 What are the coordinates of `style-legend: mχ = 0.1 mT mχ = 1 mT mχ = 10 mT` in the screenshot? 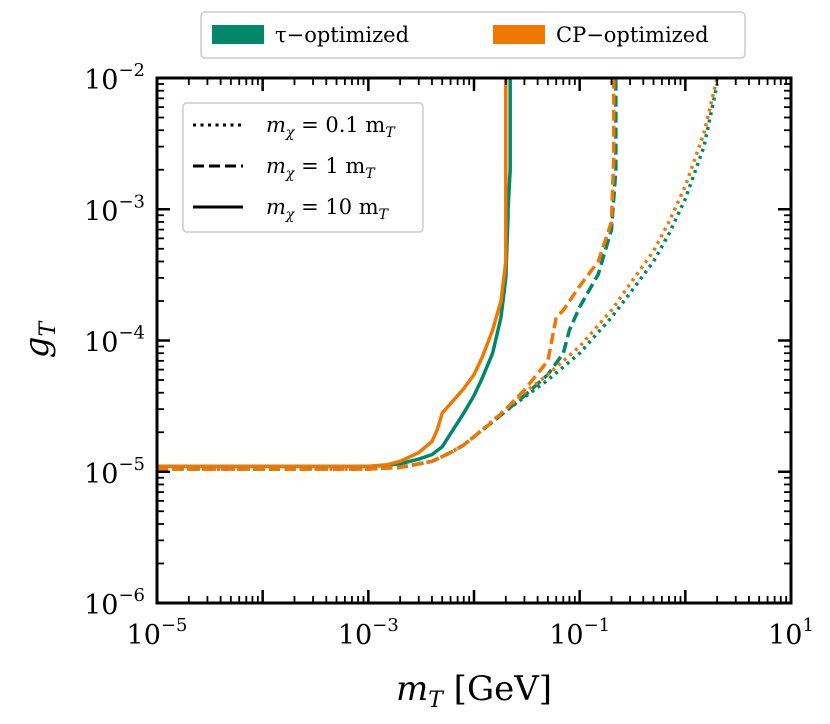 It's located at (303, 167).